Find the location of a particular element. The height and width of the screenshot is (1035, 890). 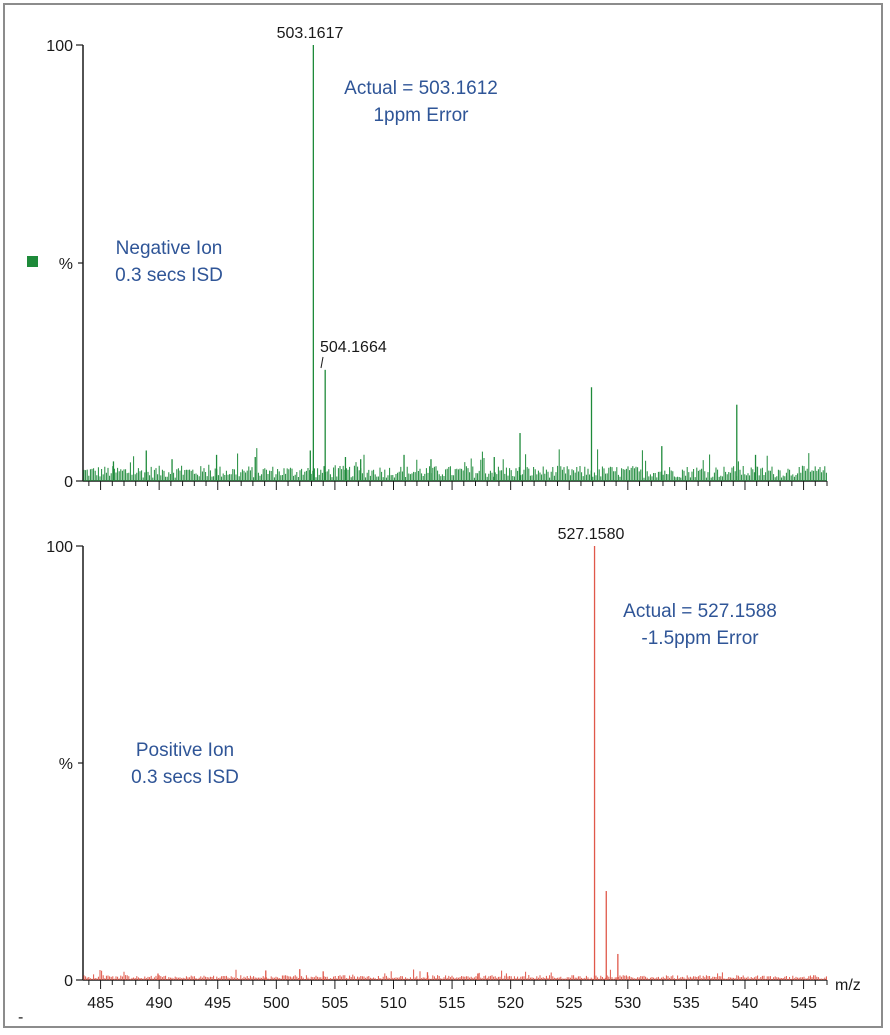

legend-marker-icon is located at coordinates (32, 261).